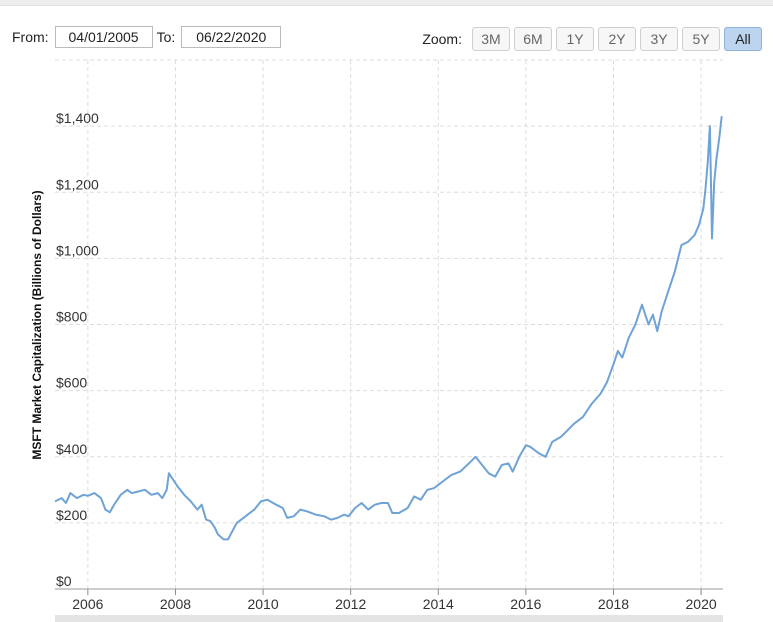 The image size is (773, 622). What do you see at coordinates (77, 250) in the screenshot?
I see `y-tick-label: $1,000` at bounding box center [77, 250].